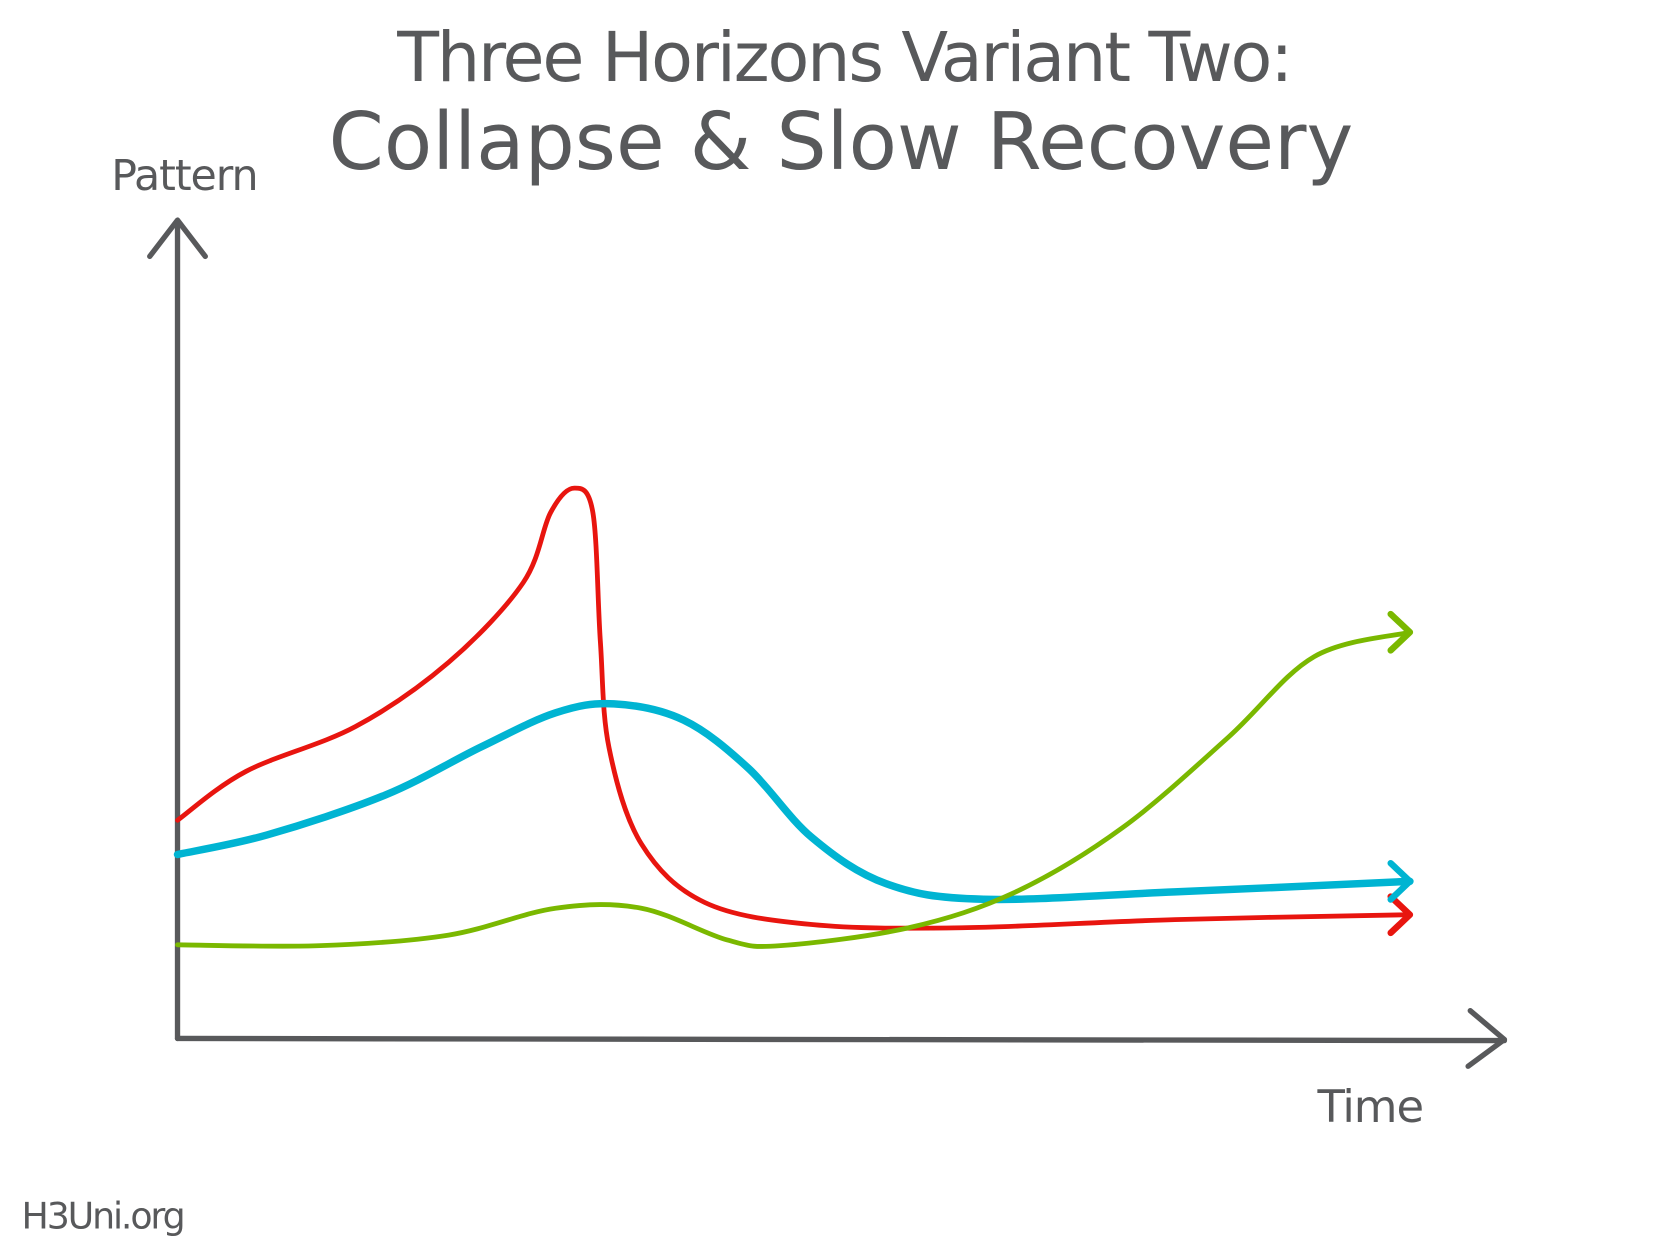 This screenshot has width=1667, height=1250. Describe the element at coordinates (1486, 1038) in the screenshot. I see `x-axis-arrow-icon` at that location.